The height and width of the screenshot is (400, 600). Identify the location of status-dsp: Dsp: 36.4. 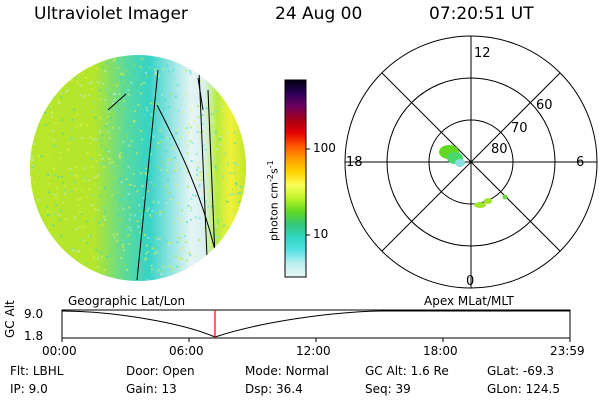
(274, 389).